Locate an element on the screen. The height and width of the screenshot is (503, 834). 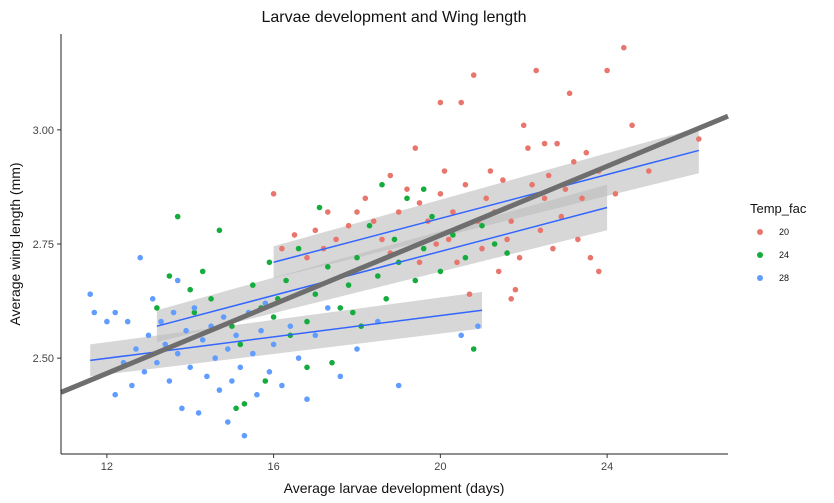
legend-entries: 20 24 28 is located at coordinates (773, 255).